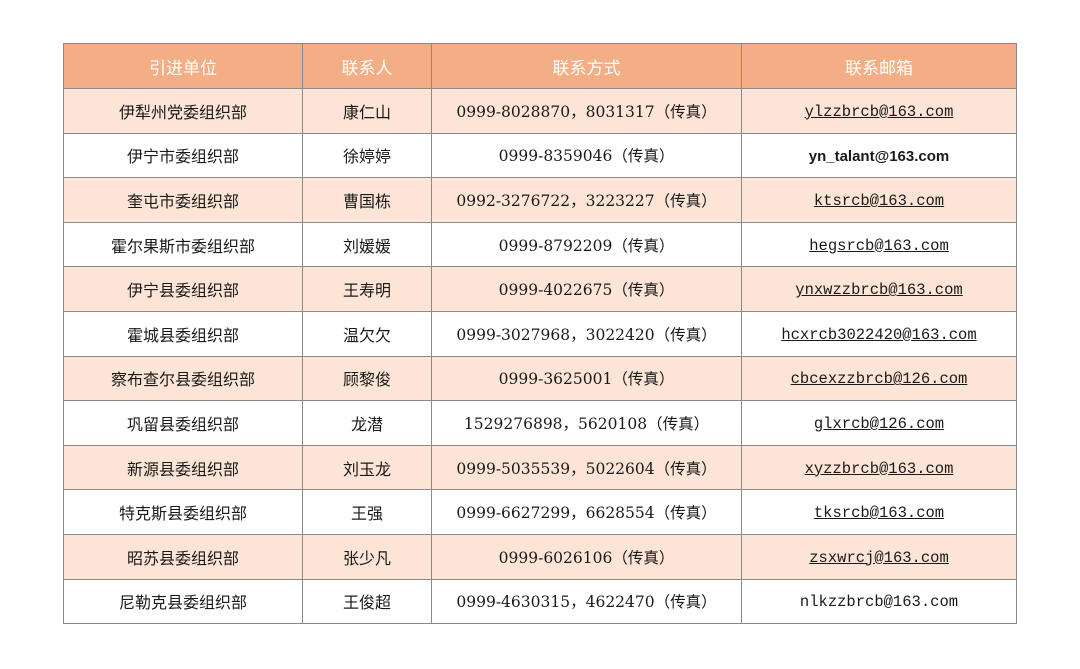 Image resolution: width=1080 pixels, height=669 pixels. Describe the element at coordinates (183, 66) in the screenshot. I see `header-unit: 引进单位` at that location.